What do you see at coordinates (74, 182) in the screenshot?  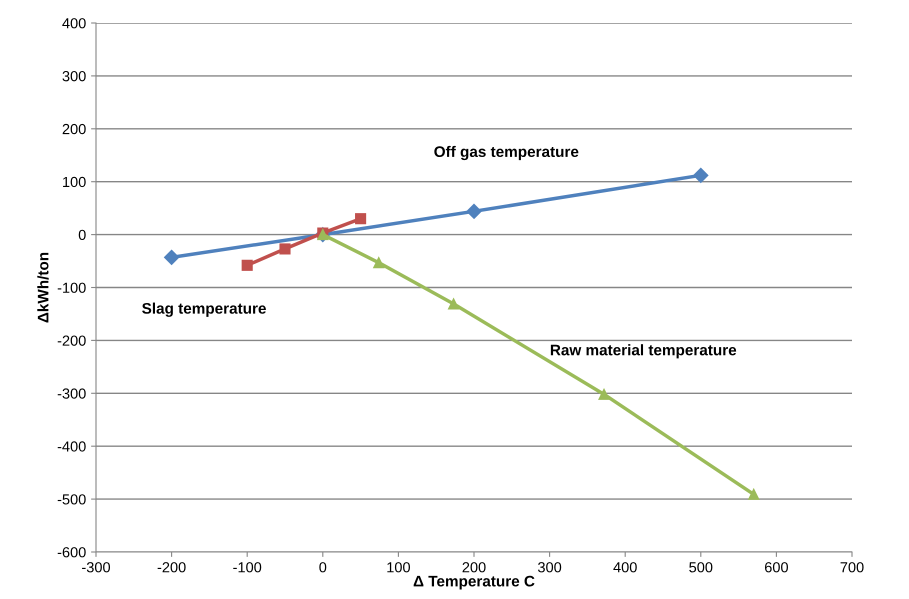 I see `y-tick-label: 100` at bounding box center [74, 182].